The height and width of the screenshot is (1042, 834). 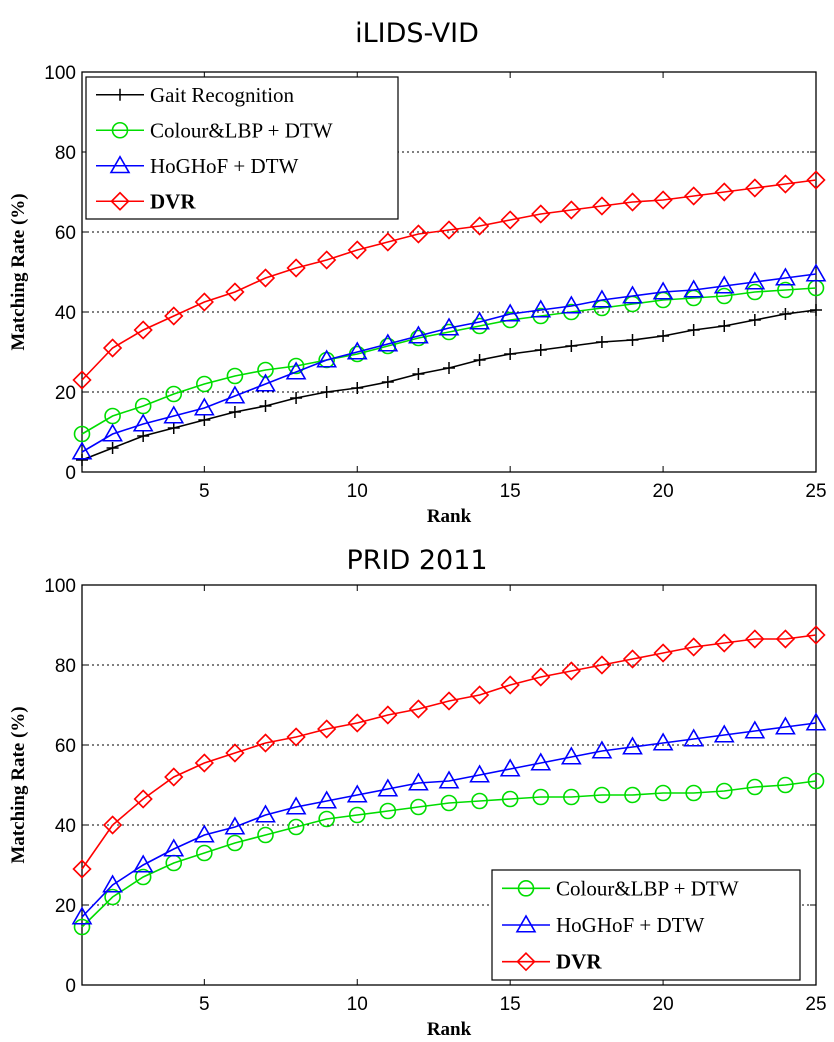 I want to click on x-tick-label: 15, so click(x=510, y=1004).